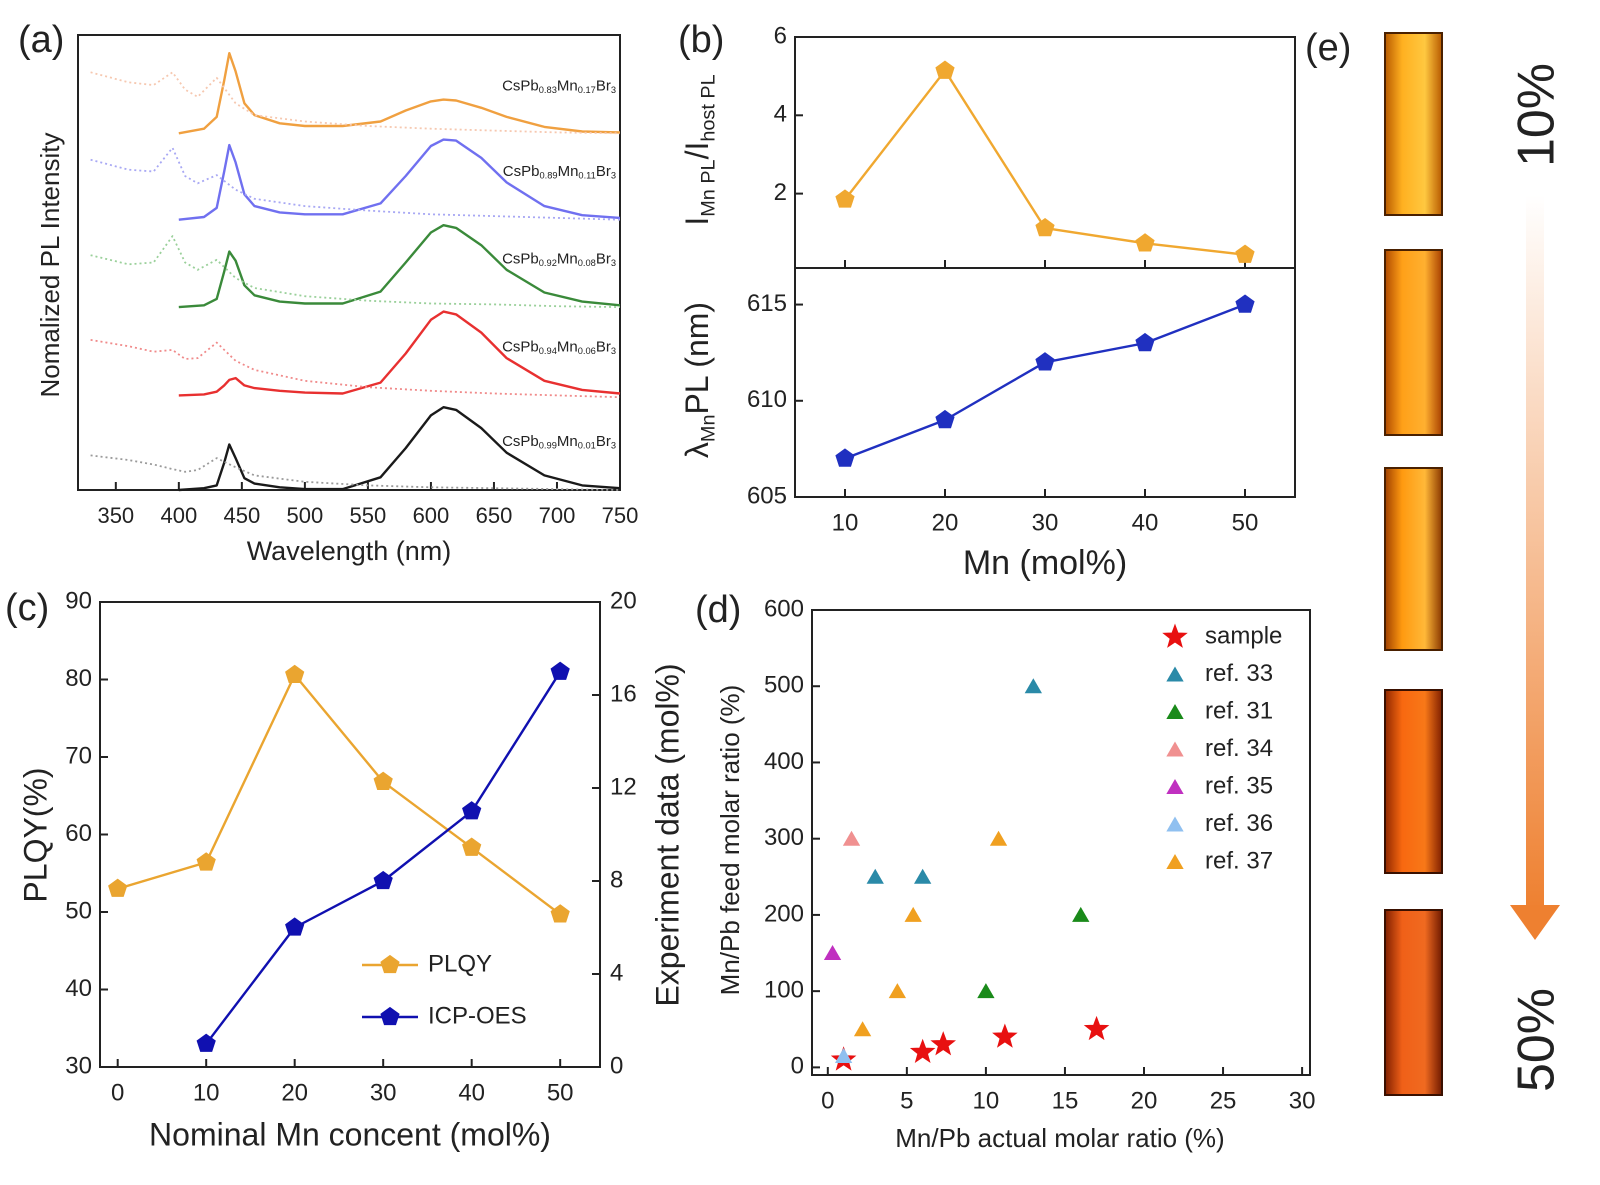  I want to click on y2-tick-label: 8, so click(616, 879).